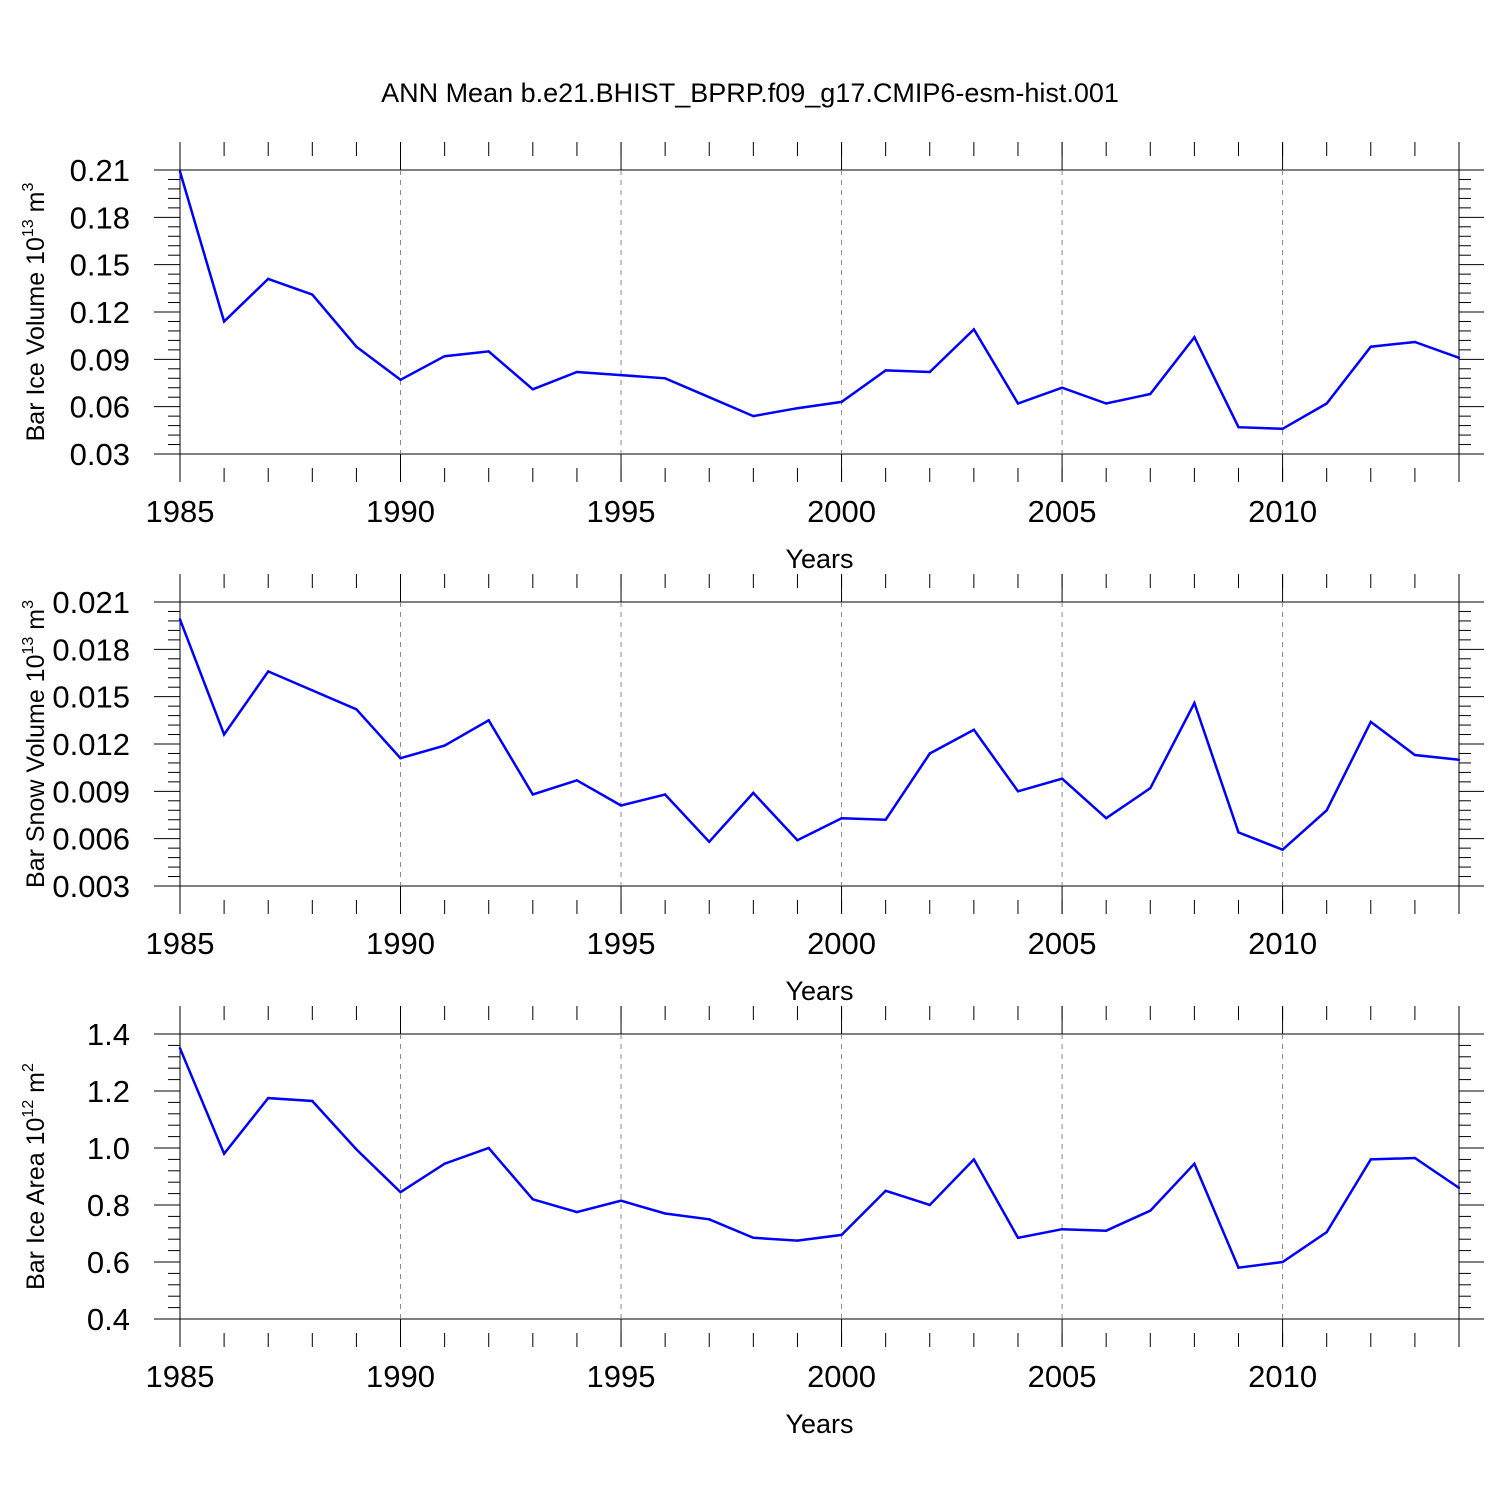 Image resolution: width=1500 pixels, height=1500 pixels. I want to click on y-tick-label: 0.18, so click(100, 217).